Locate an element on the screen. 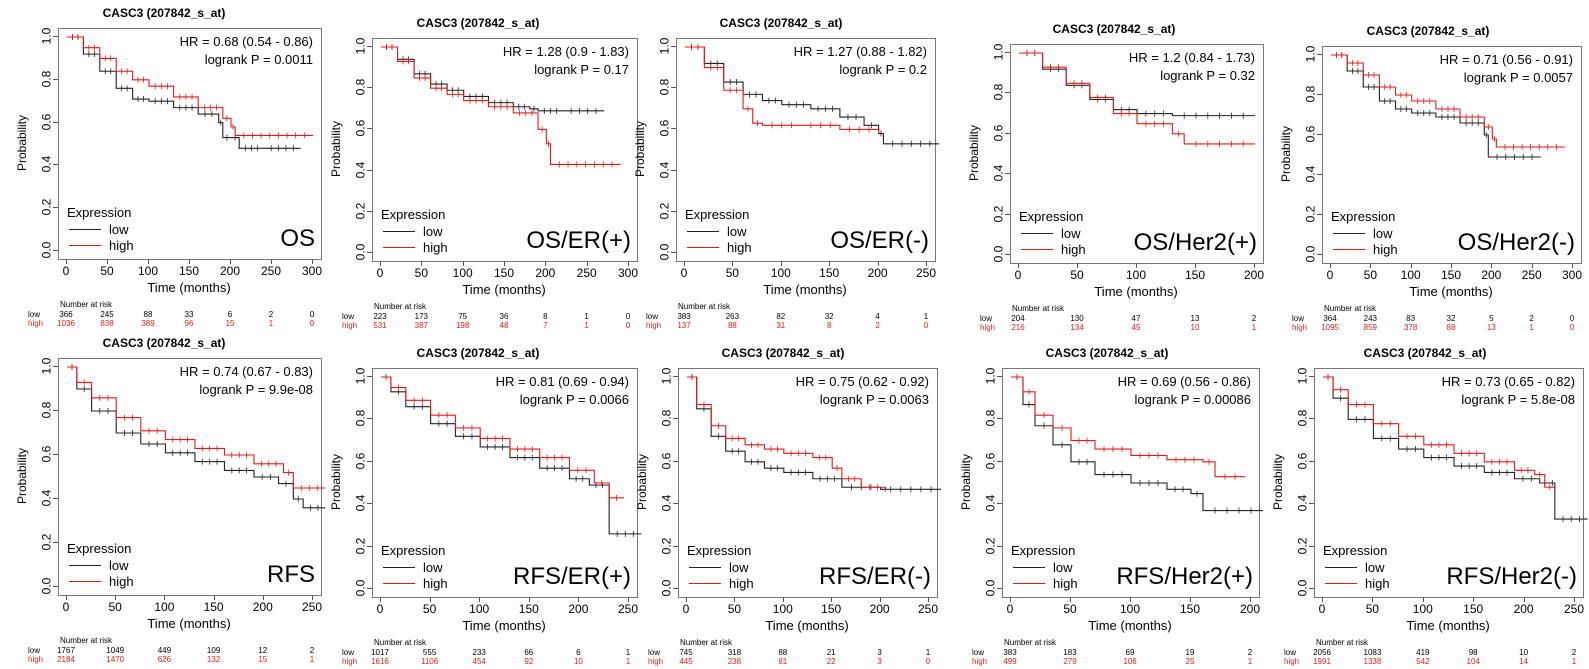  legend-item-high: high is located at coordinates (414, 247).